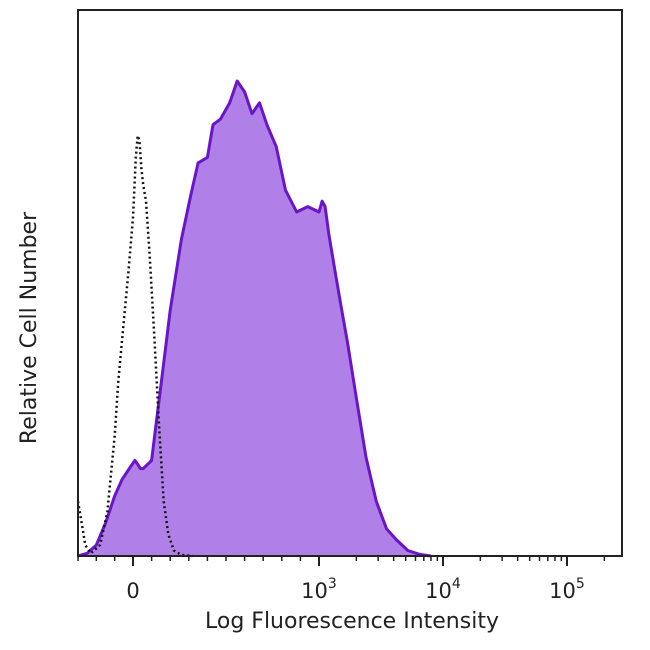 Image resolution: width=650 pixels, height=650 pixels. Describe the element at coordinates (443, 589) in the screenshot. I see `x-tick-label: 104` at that location.